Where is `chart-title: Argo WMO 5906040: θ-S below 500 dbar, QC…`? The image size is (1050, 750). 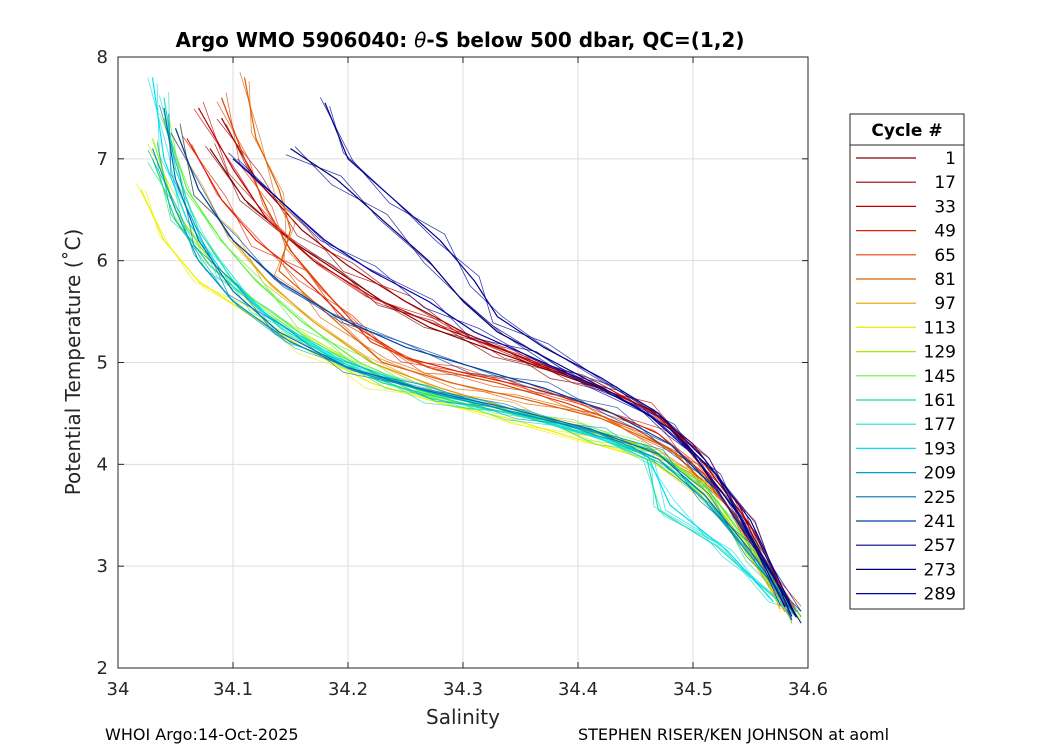
chart-title: Argo WMO 5906040: θ-S below 500 dbar, QC… is located at coordinates (460, 40).